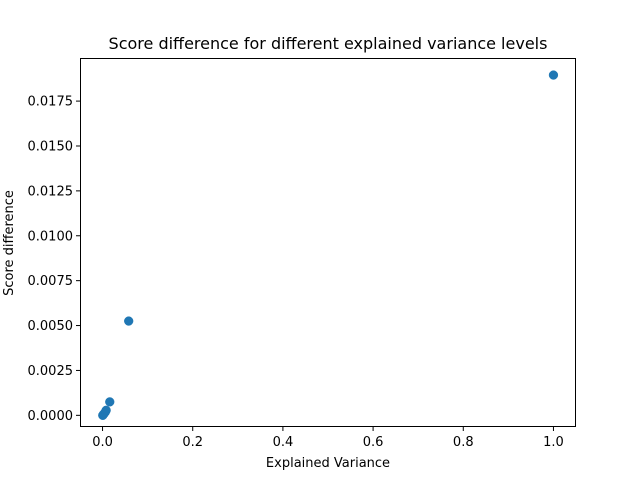 The height and width of the screenshot is (480, 640). I want to click on y-axis-label: Score difference, so click(9, 243).